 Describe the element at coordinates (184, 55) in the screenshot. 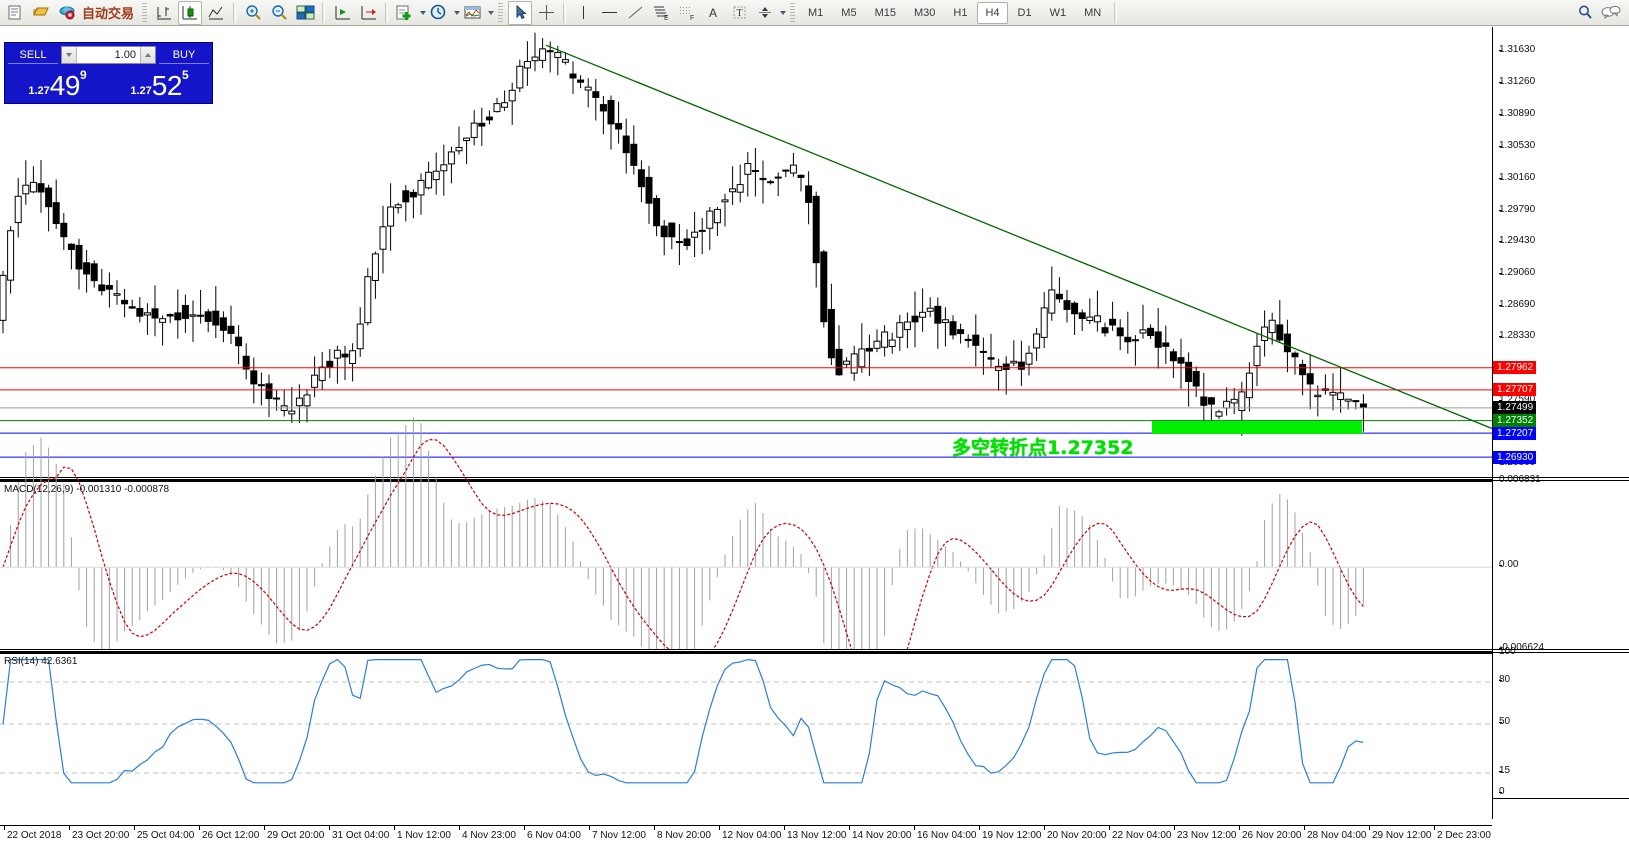

I see `buy-button: BUY` at that location.